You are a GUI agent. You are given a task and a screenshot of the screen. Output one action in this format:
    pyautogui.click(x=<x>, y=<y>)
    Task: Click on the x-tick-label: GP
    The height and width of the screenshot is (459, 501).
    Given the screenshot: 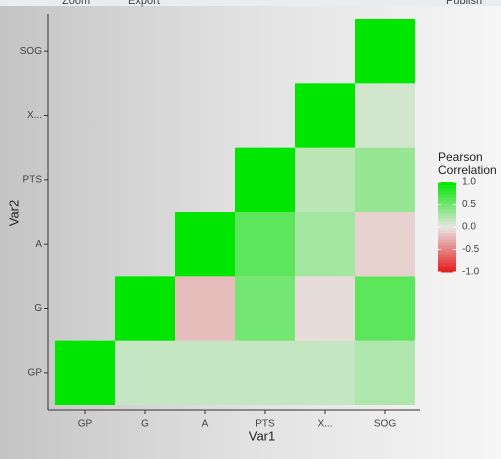 What is the action you would take?
    pyautogui.click(x=85, y=424)
    